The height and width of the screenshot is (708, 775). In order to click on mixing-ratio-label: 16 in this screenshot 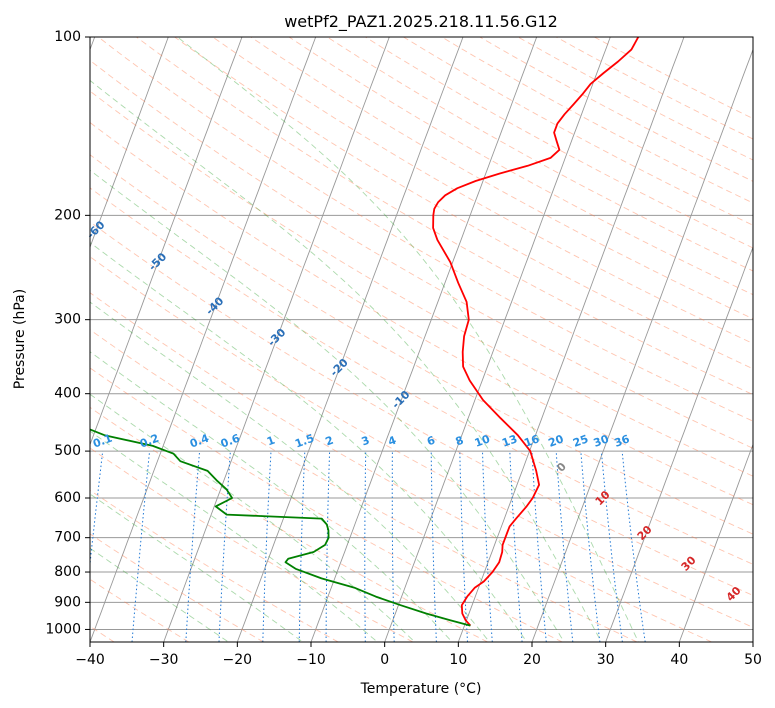, I will do `click(531, 441)`.